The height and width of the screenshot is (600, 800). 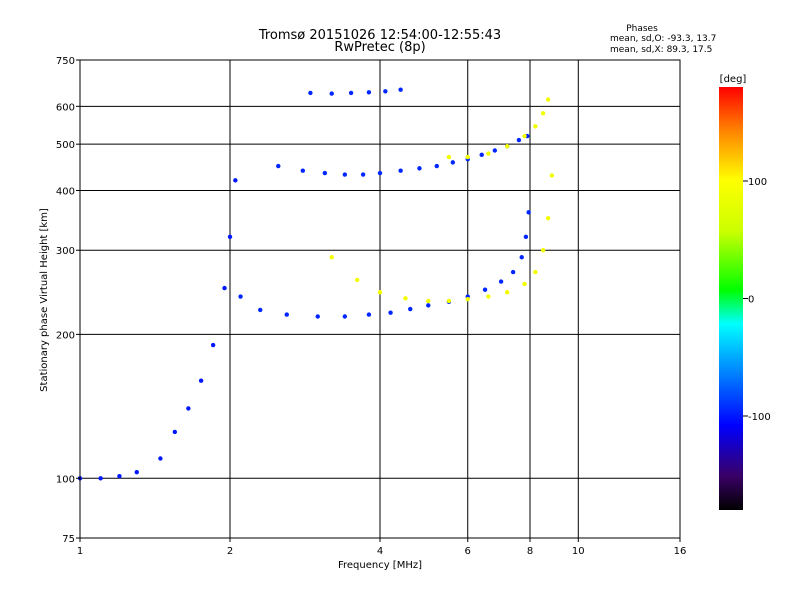 I want to click on x-tick-label: 1, so click(x=80, y=551).